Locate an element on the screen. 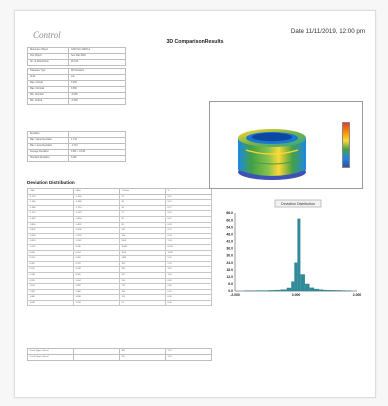 The image size is (388, 406). table-row: 1.460 1.638 124 0.49 is located at coordinates (119, 297).